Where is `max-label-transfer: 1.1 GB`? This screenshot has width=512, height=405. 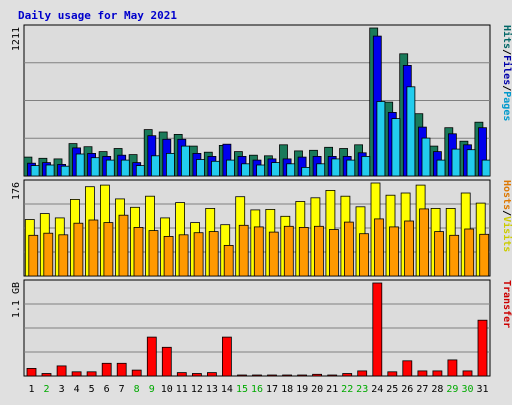 max-label-transfer: 1.1 GB is located at coordinates (16, 300).